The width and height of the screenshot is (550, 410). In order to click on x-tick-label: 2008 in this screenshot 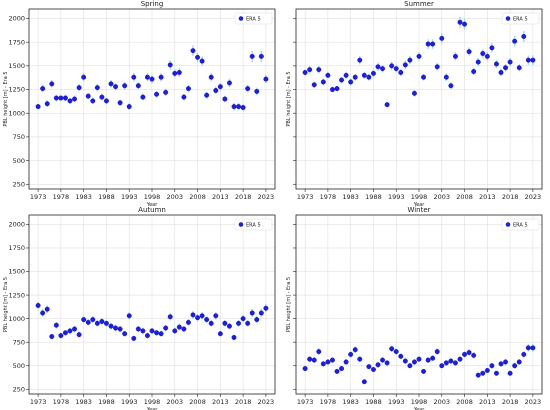, I will do `click(464, 402)`.